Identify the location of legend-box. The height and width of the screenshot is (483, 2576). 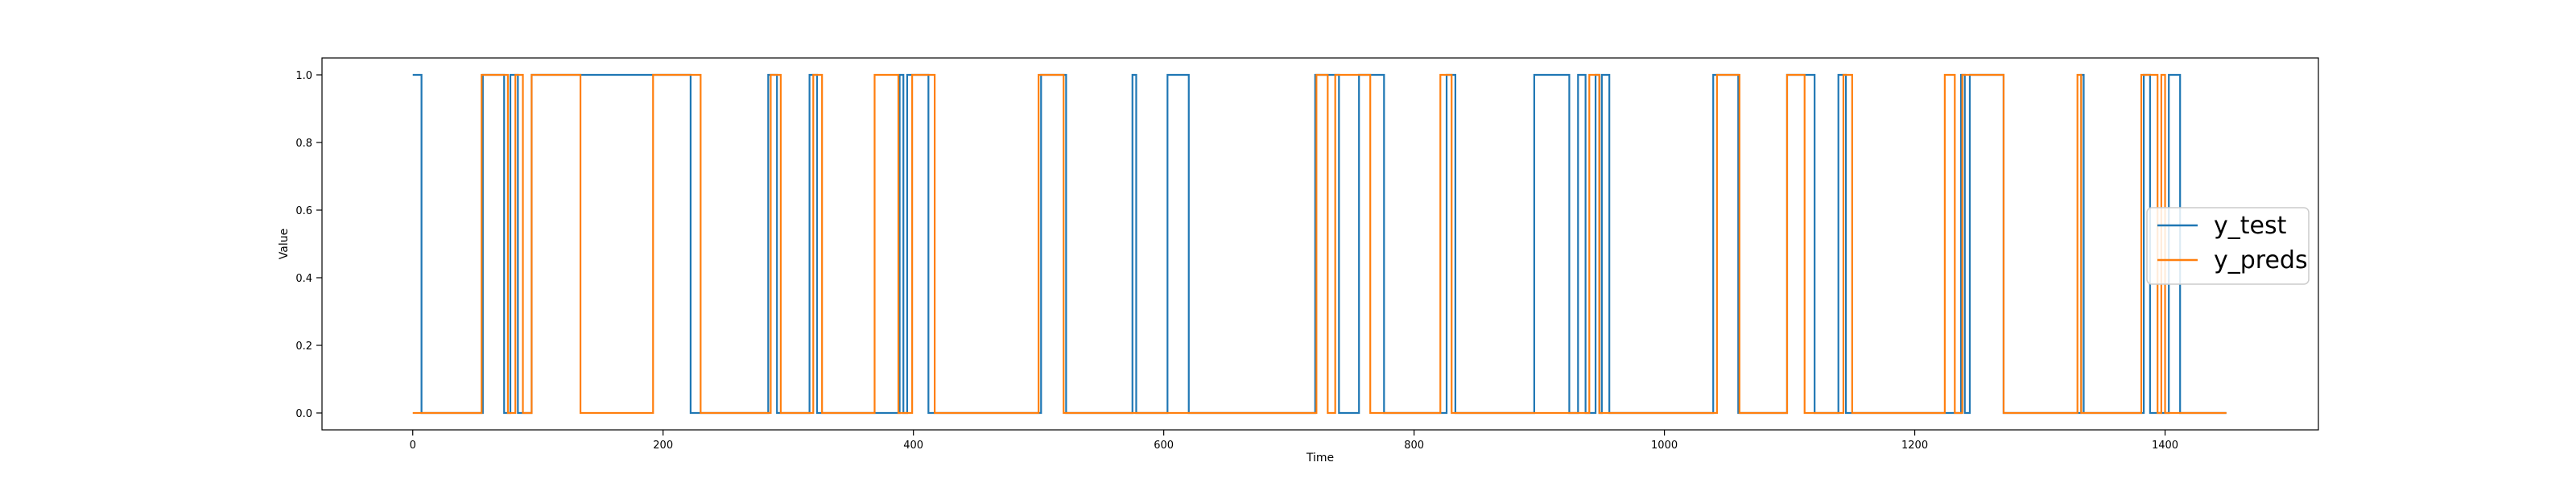
(2228, 246).